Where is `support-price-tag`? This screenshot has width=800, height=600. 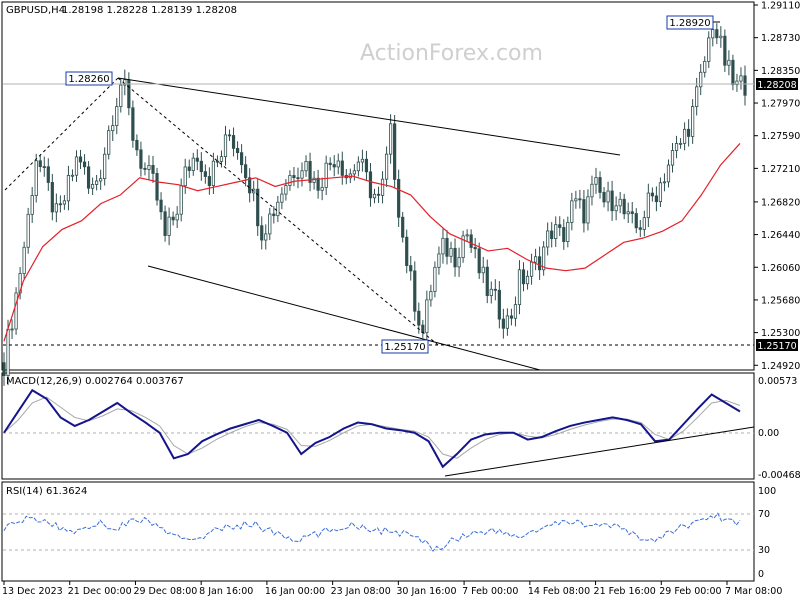 support-price-tag is located at coordinates (777, 345).